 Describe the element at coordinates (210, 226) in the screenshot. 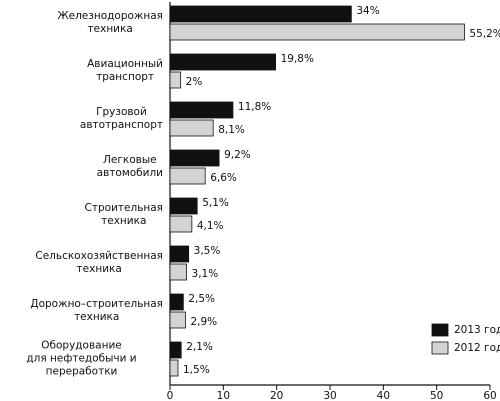

I see `value-label: 4,1%` at that location.